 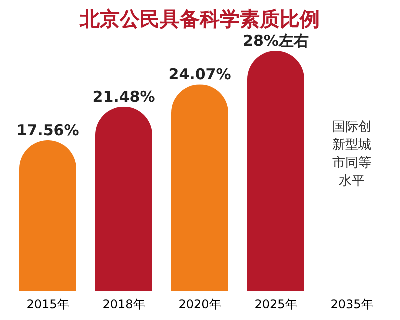 I want to click on x-tick-label: 2025年, so click(x=276, y=305).